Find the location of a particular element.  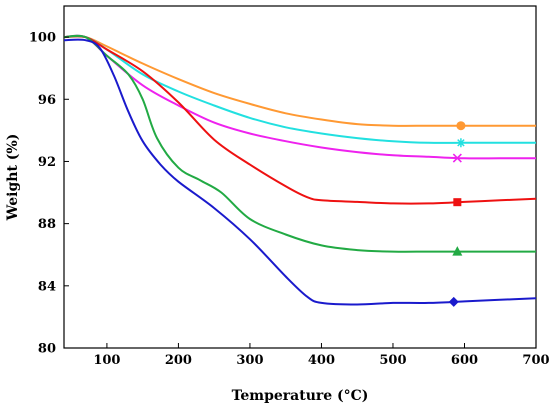

y-tick-label: 80 is located at coordinates (47, 349).